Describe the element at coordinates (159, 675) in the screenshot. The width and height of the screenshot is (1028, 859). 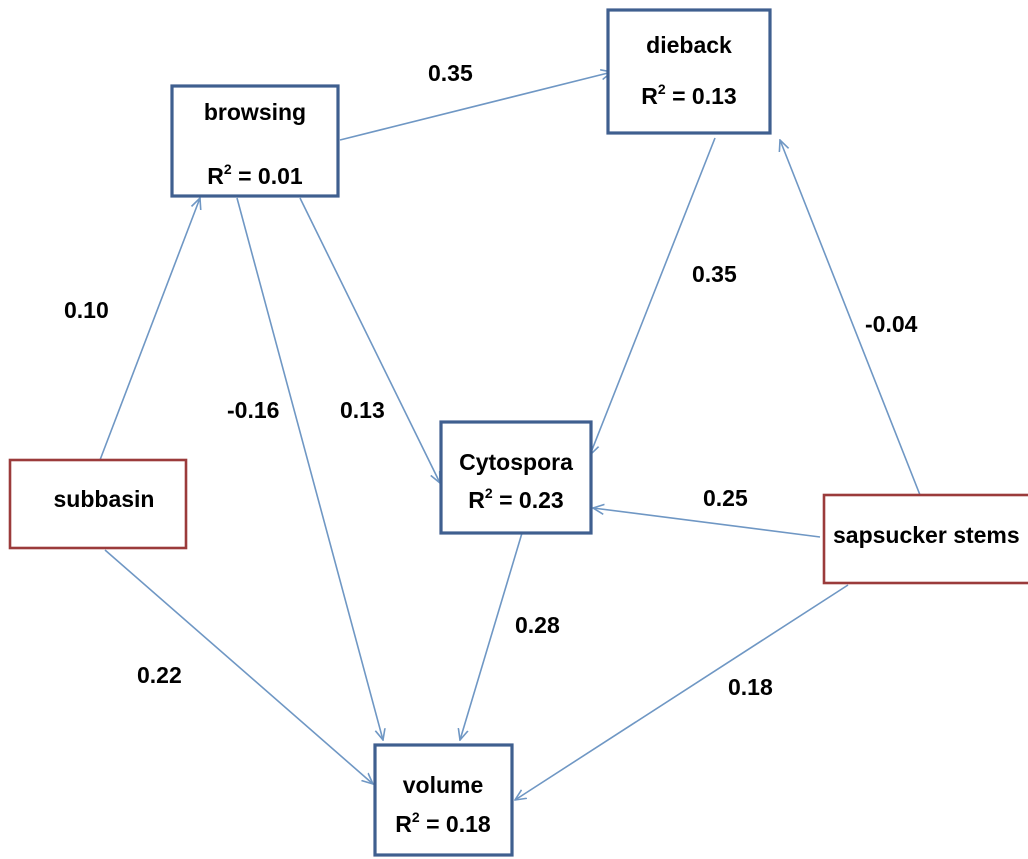
I see `coef-subbasin-volume: 0.22` at that location.